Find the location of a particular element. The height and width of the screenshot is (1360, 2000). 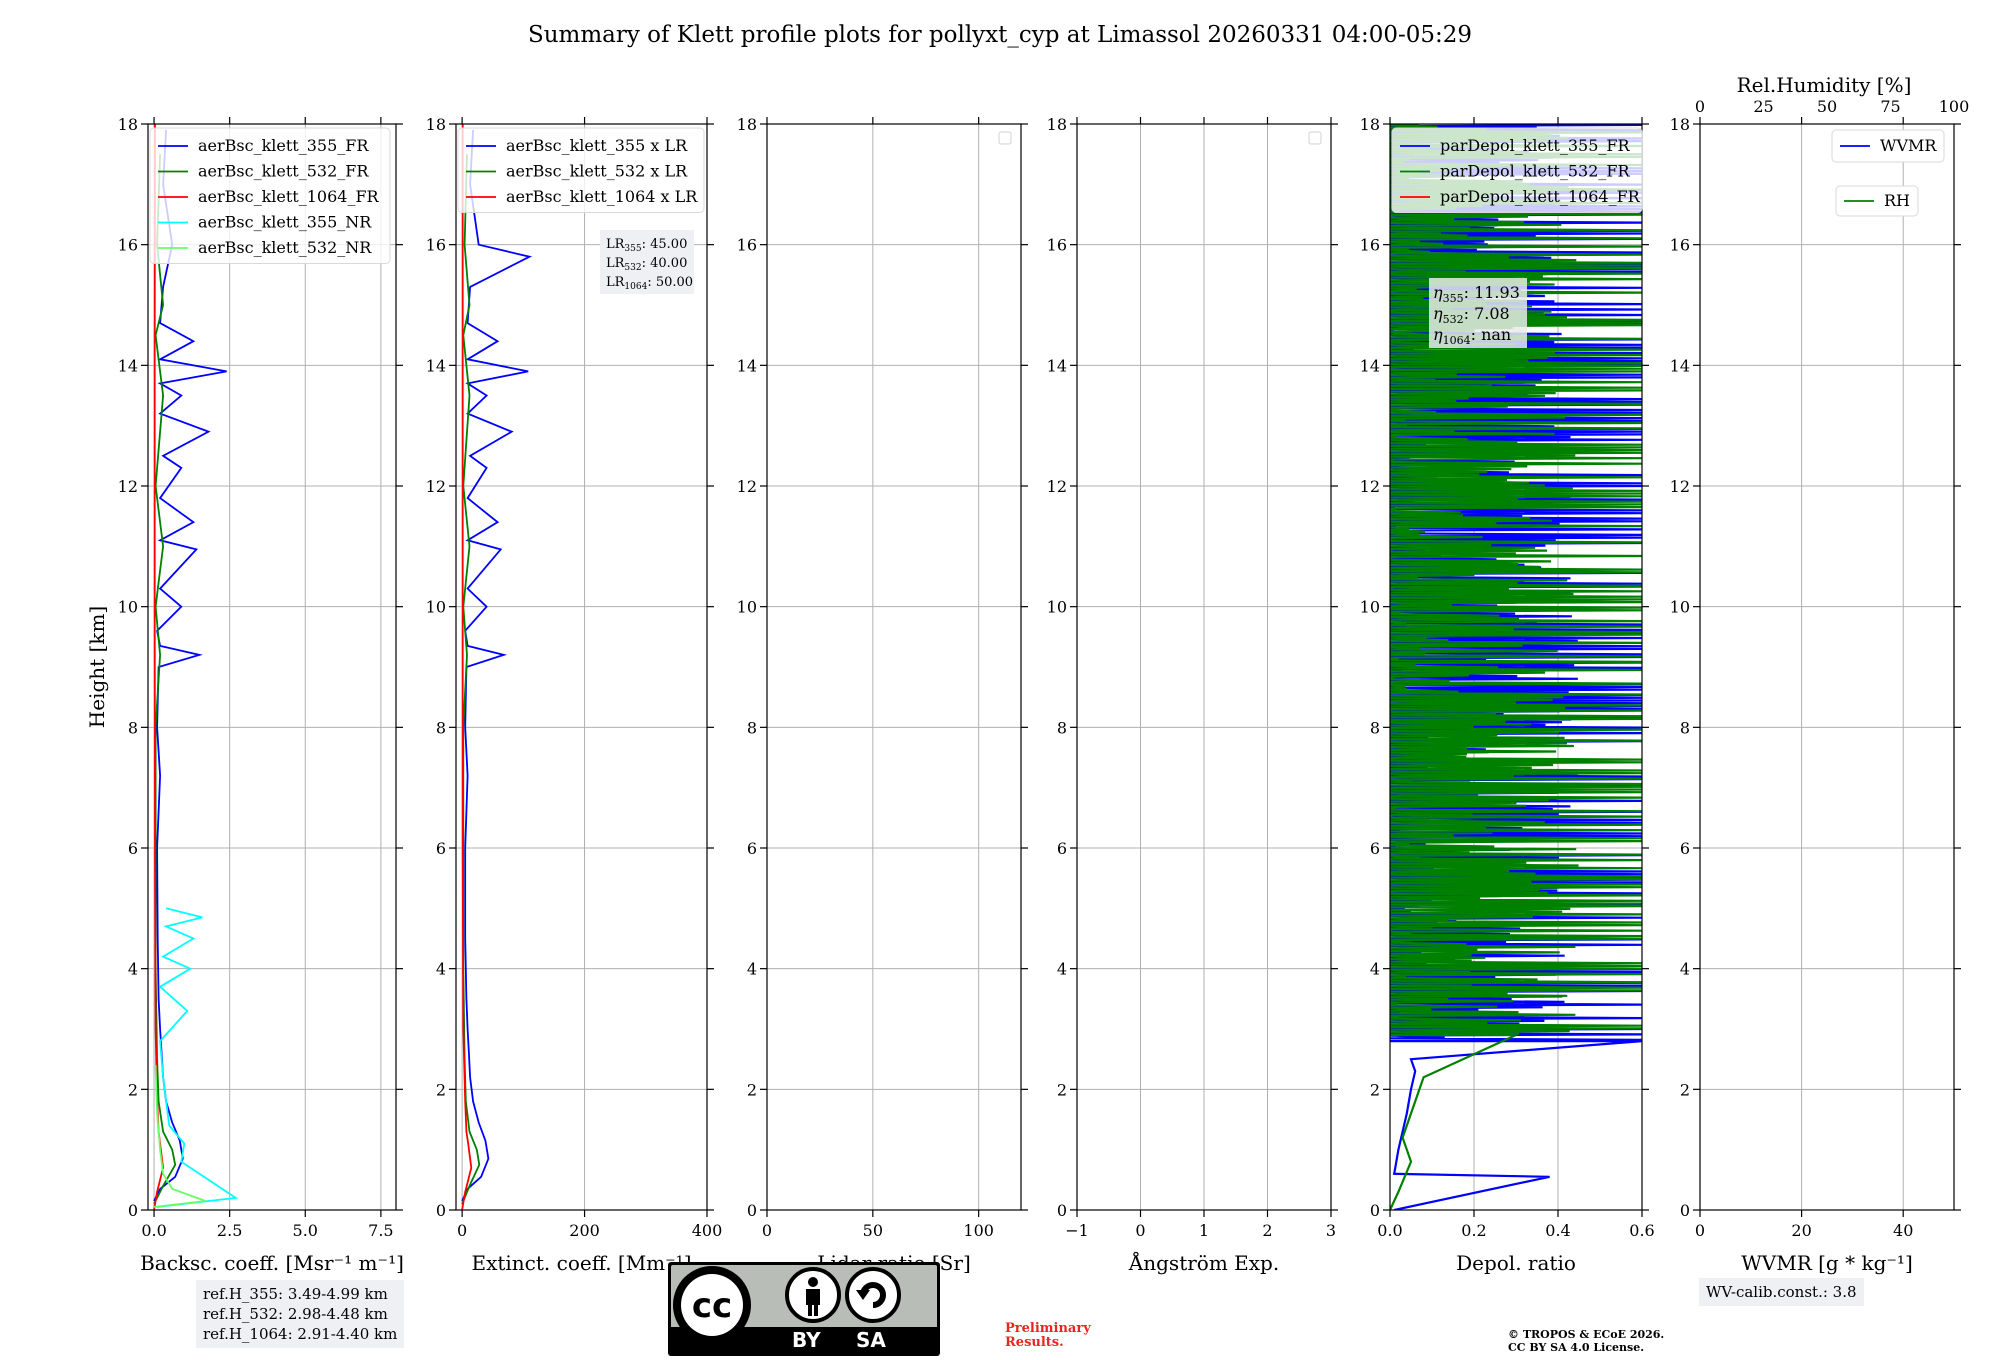

x-tick-label: 0.2 is located at coordinates (1473, 1230).